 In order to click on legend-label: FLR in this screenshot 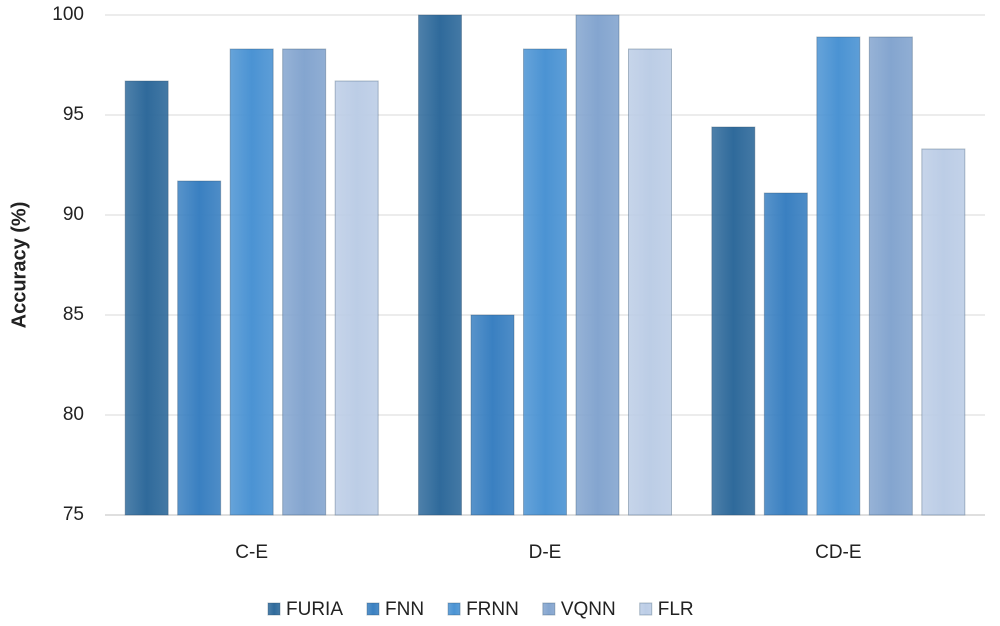, I will do `click(676, 609)`.